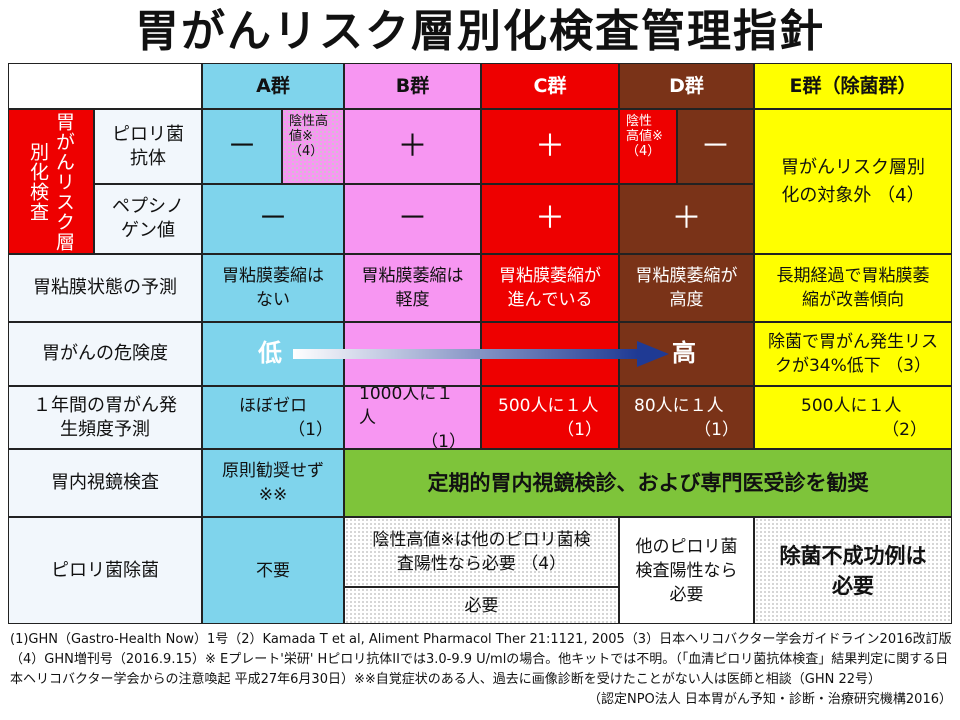 This screenshot has height=720, width=960. What do you see at coordinates (684, 353) in the screenshot?
I see `danger-high-label: 高` at bounding box center [684, 353].